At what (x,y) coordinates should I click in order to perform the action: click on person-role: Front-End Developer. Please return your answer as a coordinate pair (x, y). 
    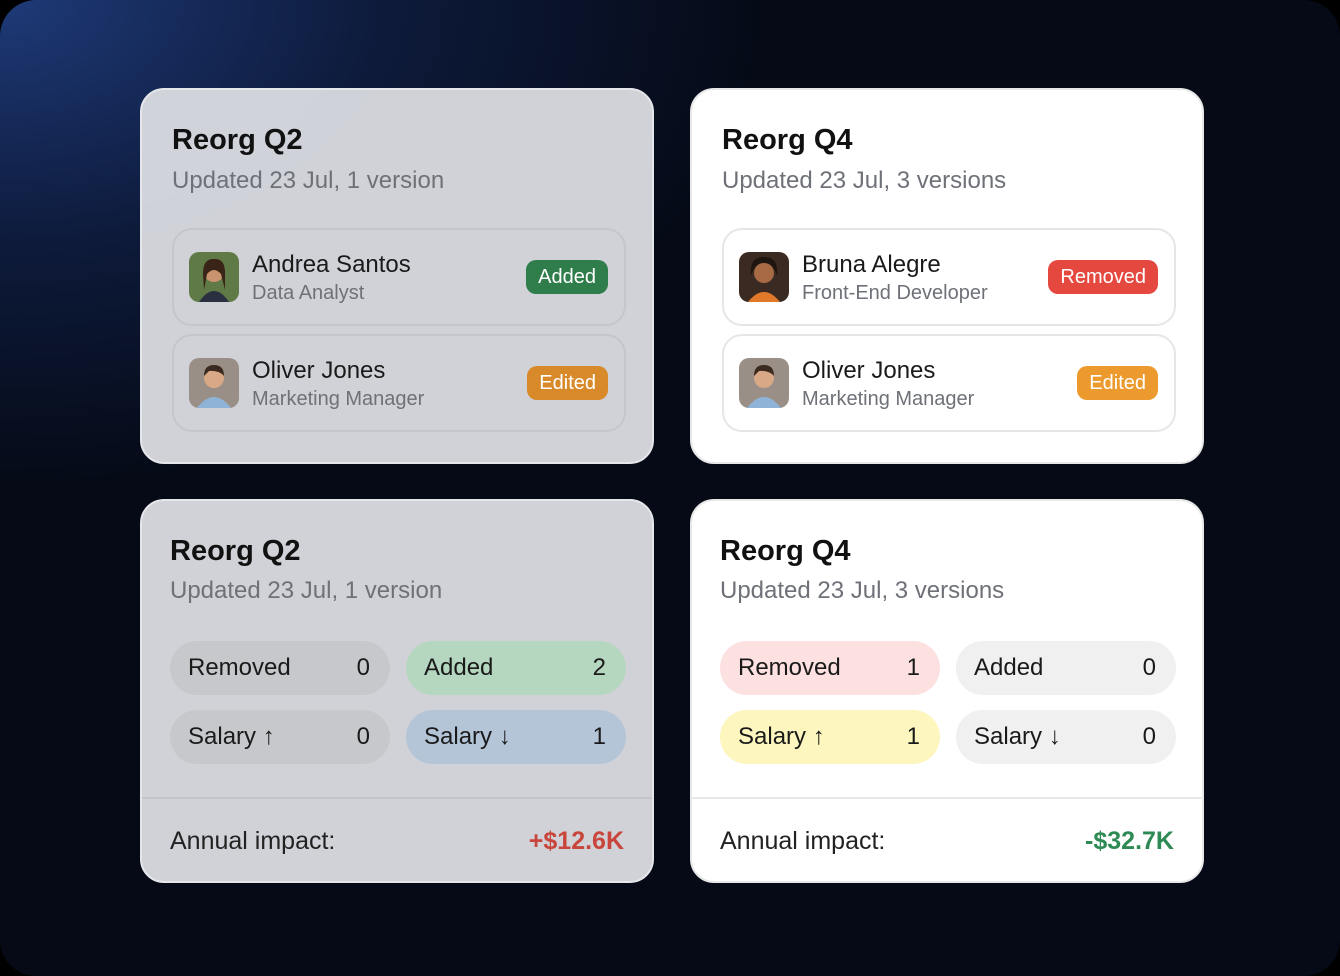
    Looking at the image, I should click on (895, 293).